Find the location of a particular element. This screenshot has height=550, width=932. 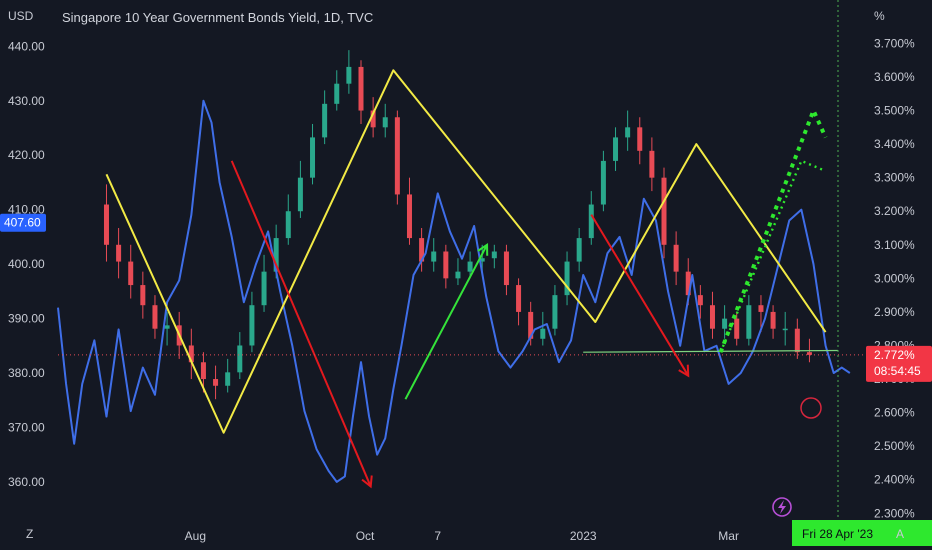

green-arrow-line is located at coordinates (446, 322).